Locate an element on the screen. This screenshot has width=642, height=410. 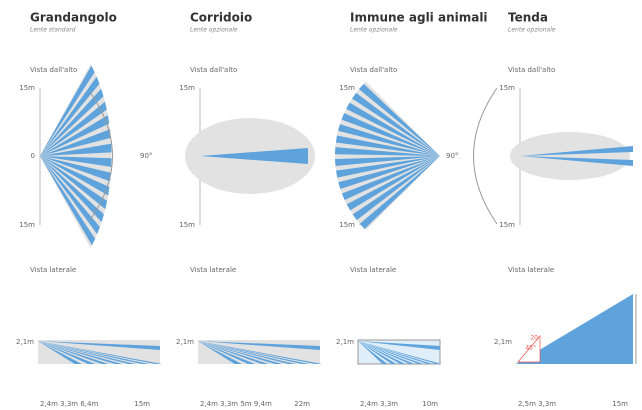
side-mark: 45° is located at coordinates (530, 348).